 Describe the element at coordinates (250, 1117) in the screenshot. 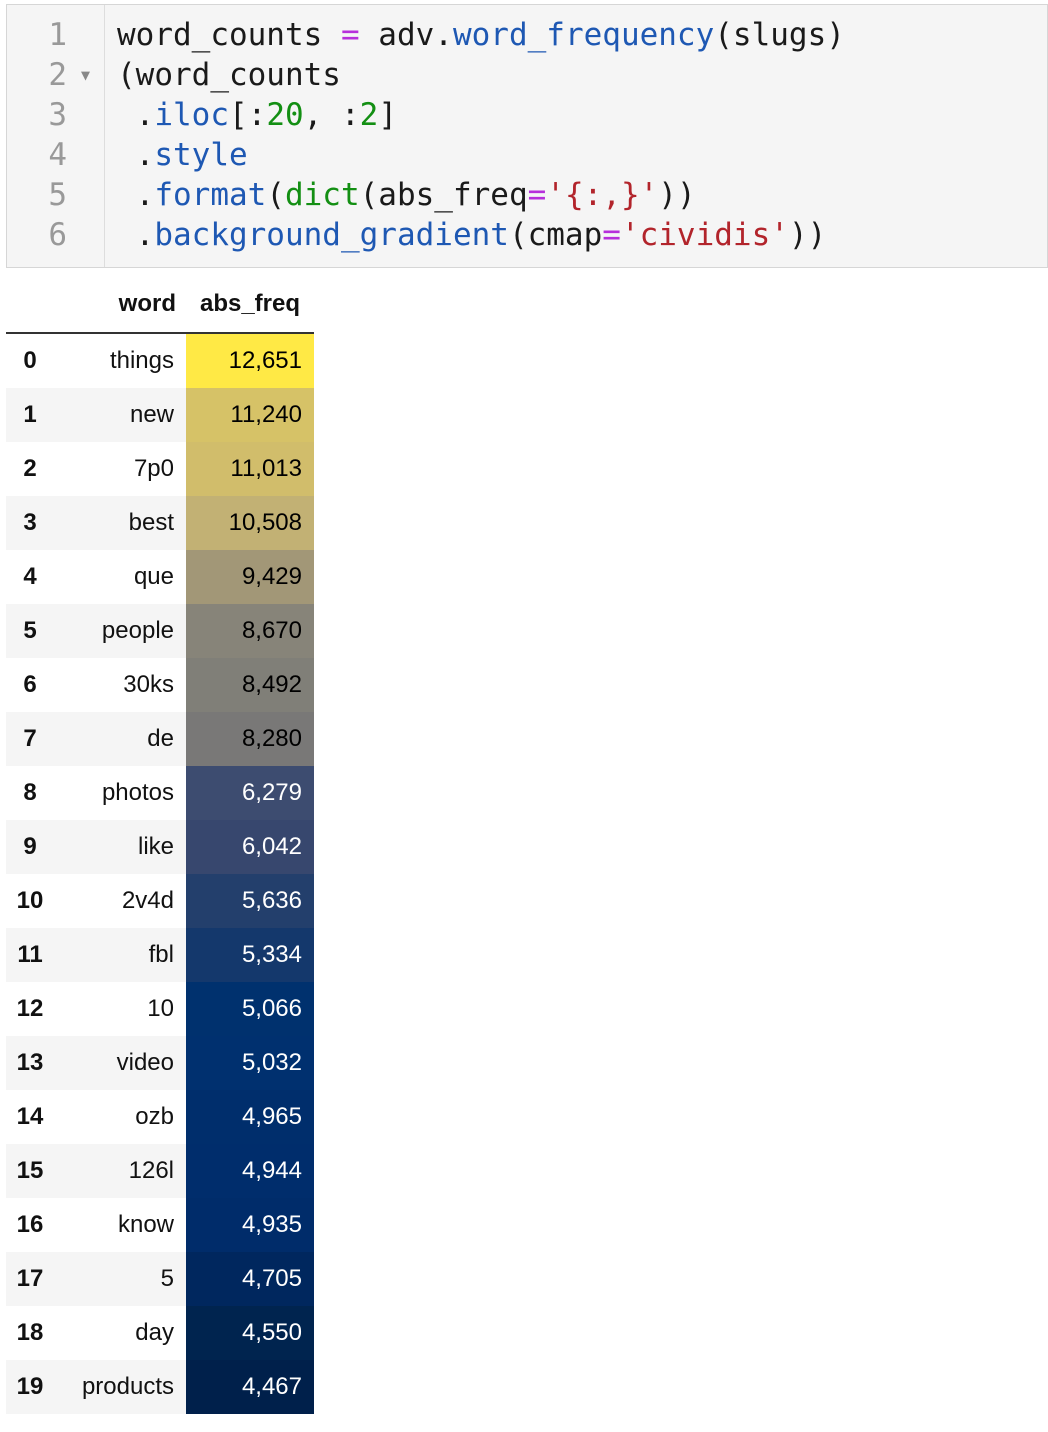

I see `cell-abs-freq: 4,965` at that location.